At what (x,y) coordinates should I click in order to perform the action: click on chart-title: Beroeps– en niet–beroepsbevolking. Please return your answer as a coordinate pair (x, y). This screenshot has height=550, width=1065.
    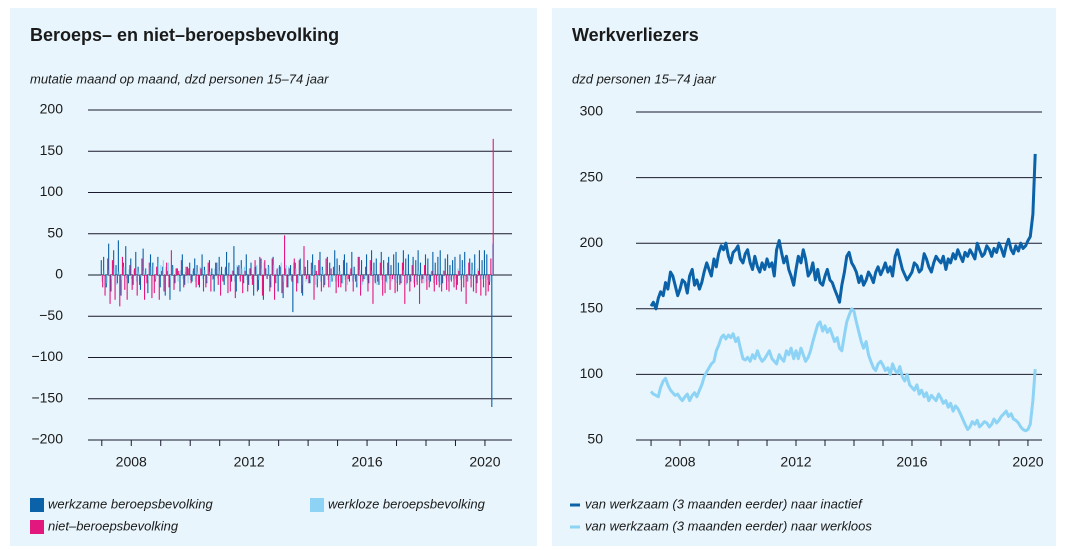
    Looking at the image, I should click on (184, 35).